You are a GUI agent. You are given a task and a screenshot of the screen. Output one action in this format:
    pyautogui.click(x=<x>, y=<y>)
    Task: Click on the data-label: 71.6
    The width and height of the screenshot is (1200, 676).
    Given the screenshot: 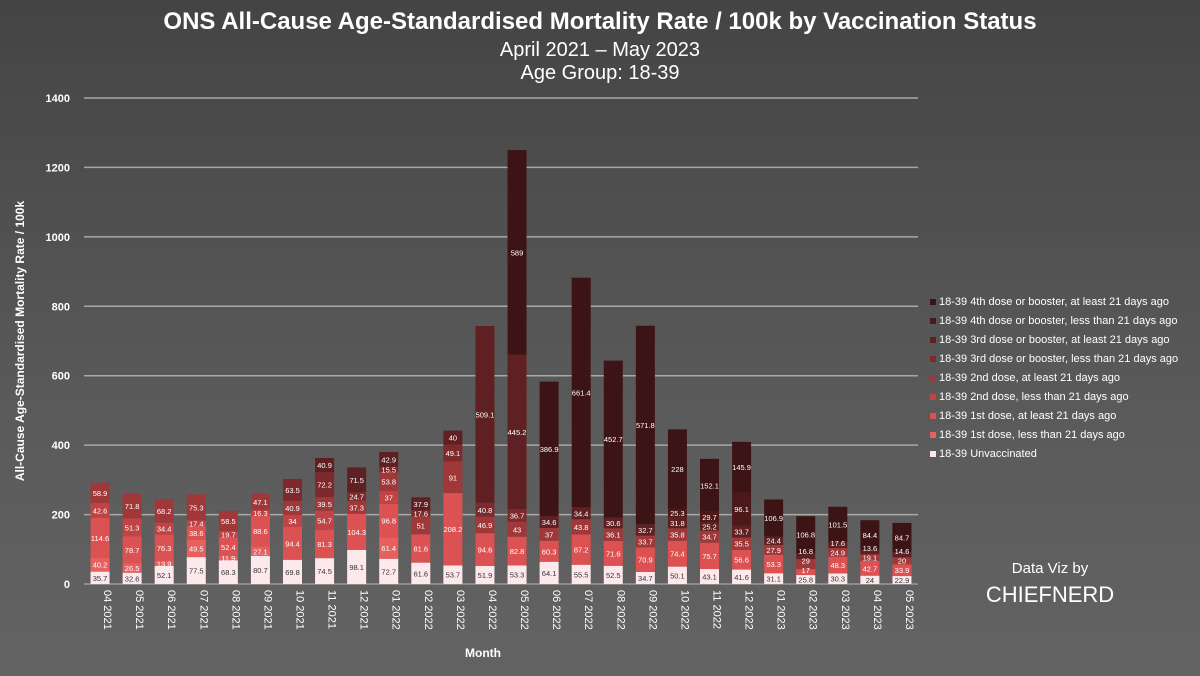 What is the action you would take?
    pyautogui.click(x=613, y=553)
    